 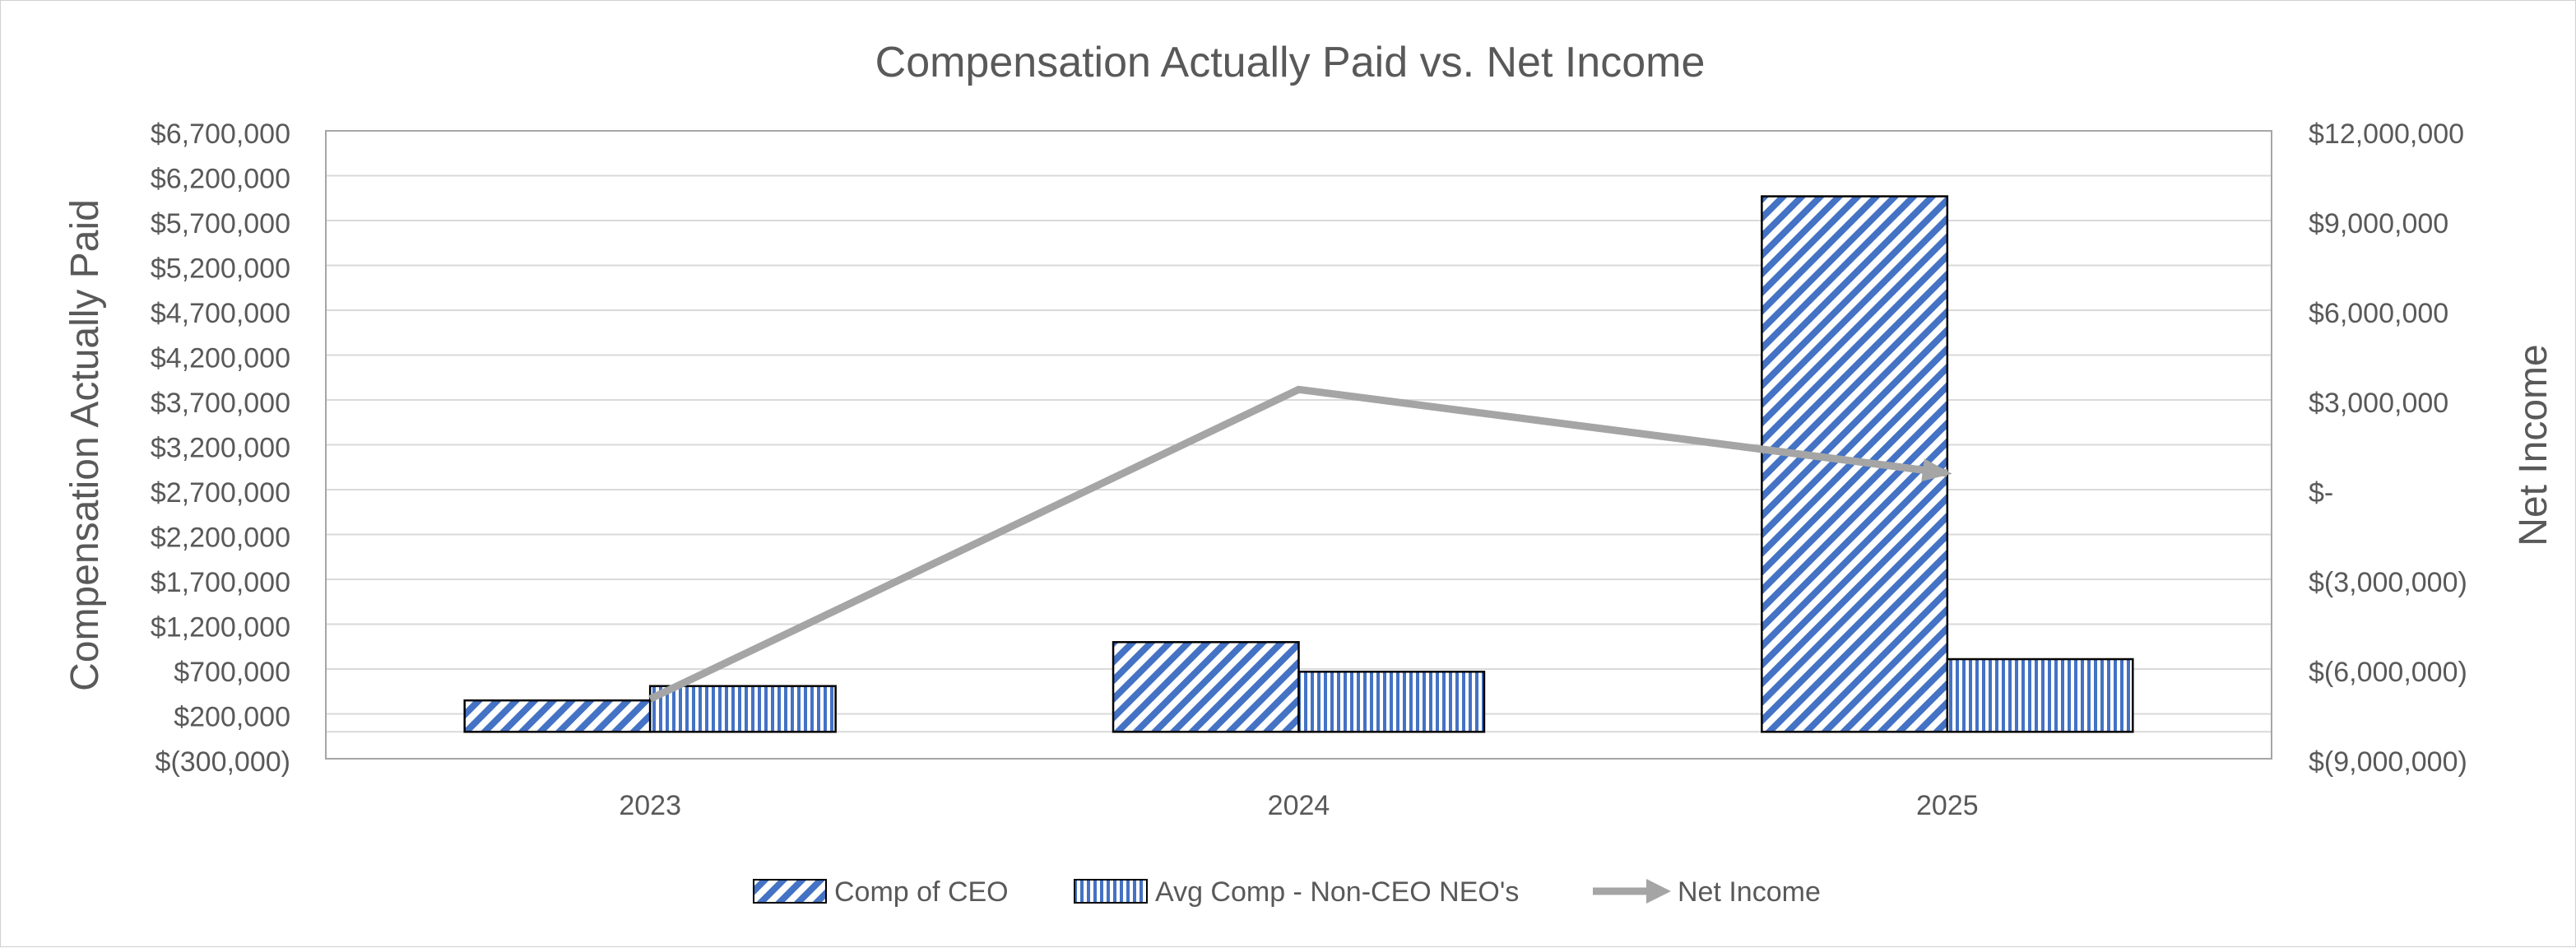 I want to click on y-tick-label-right: $9,000,000, so click(x=2378, y=223).